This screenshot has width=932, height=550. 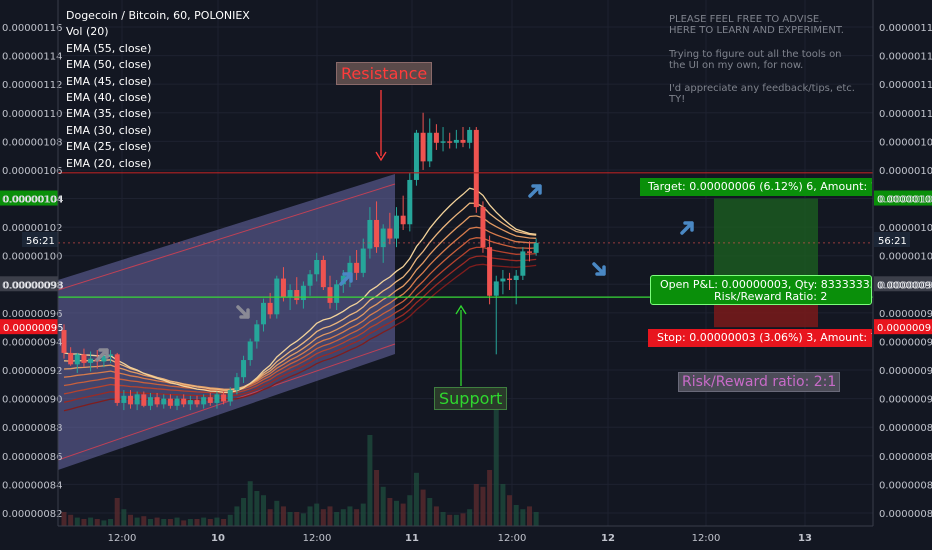 I want to click on position-zone-layer, so click(x=766, y=263).